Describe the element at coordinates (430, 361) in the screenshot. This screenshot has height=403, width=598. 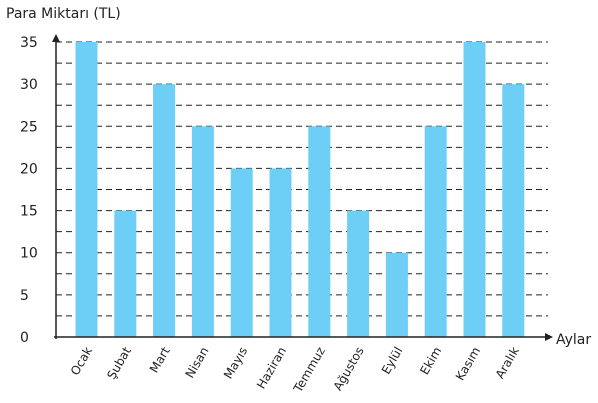
I see `x-tick-label: Ekim` at that location.